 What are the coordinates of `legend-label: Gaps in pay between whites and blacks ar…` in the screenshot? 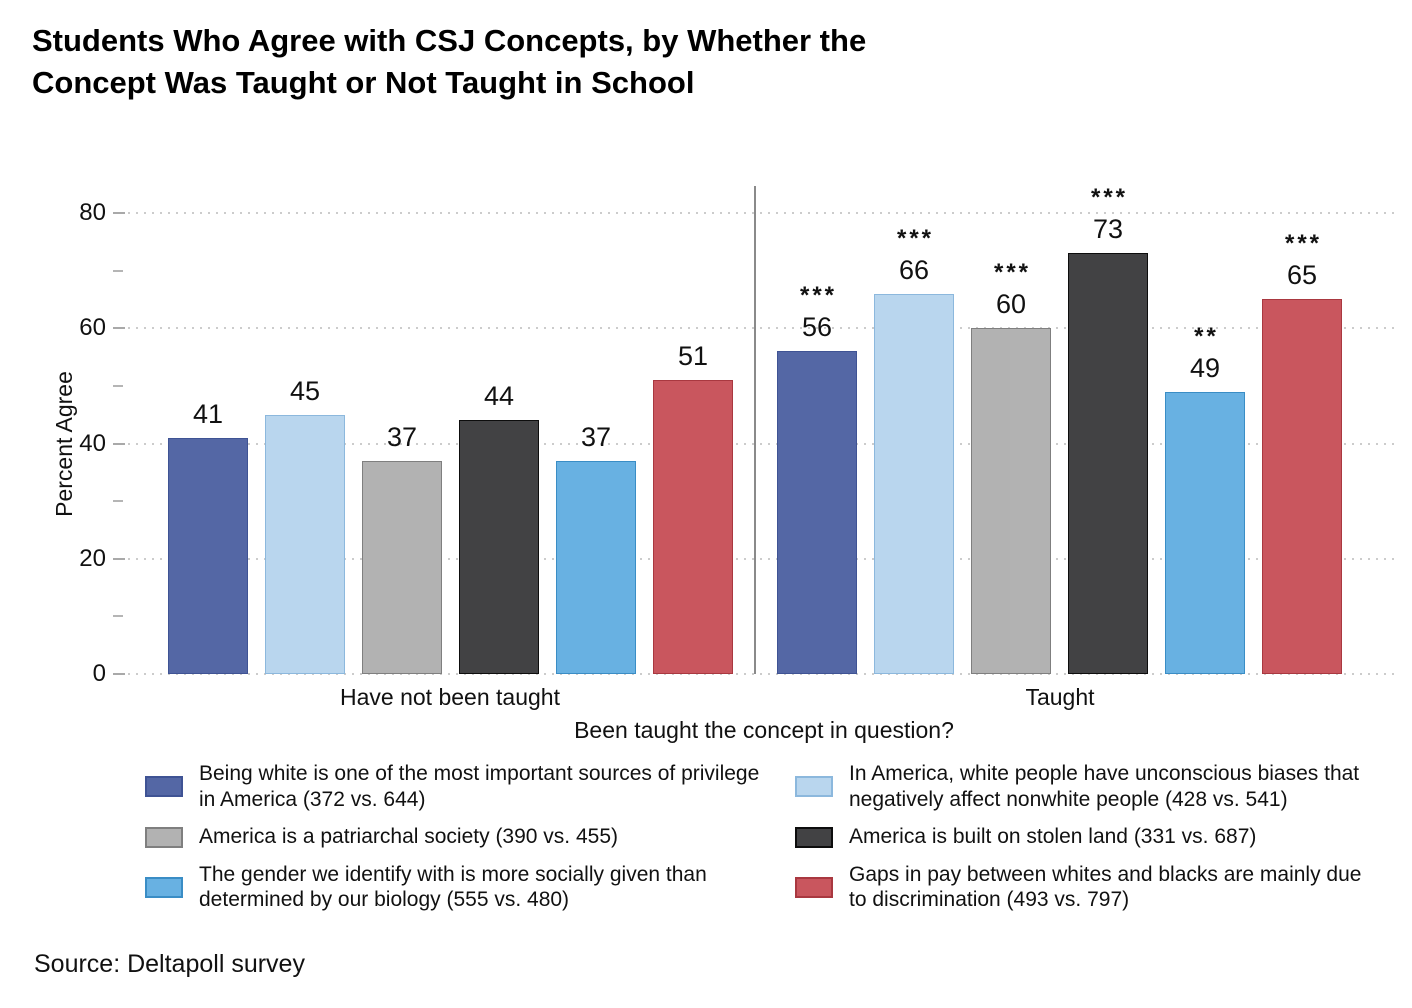 It's located at (1105, 887).